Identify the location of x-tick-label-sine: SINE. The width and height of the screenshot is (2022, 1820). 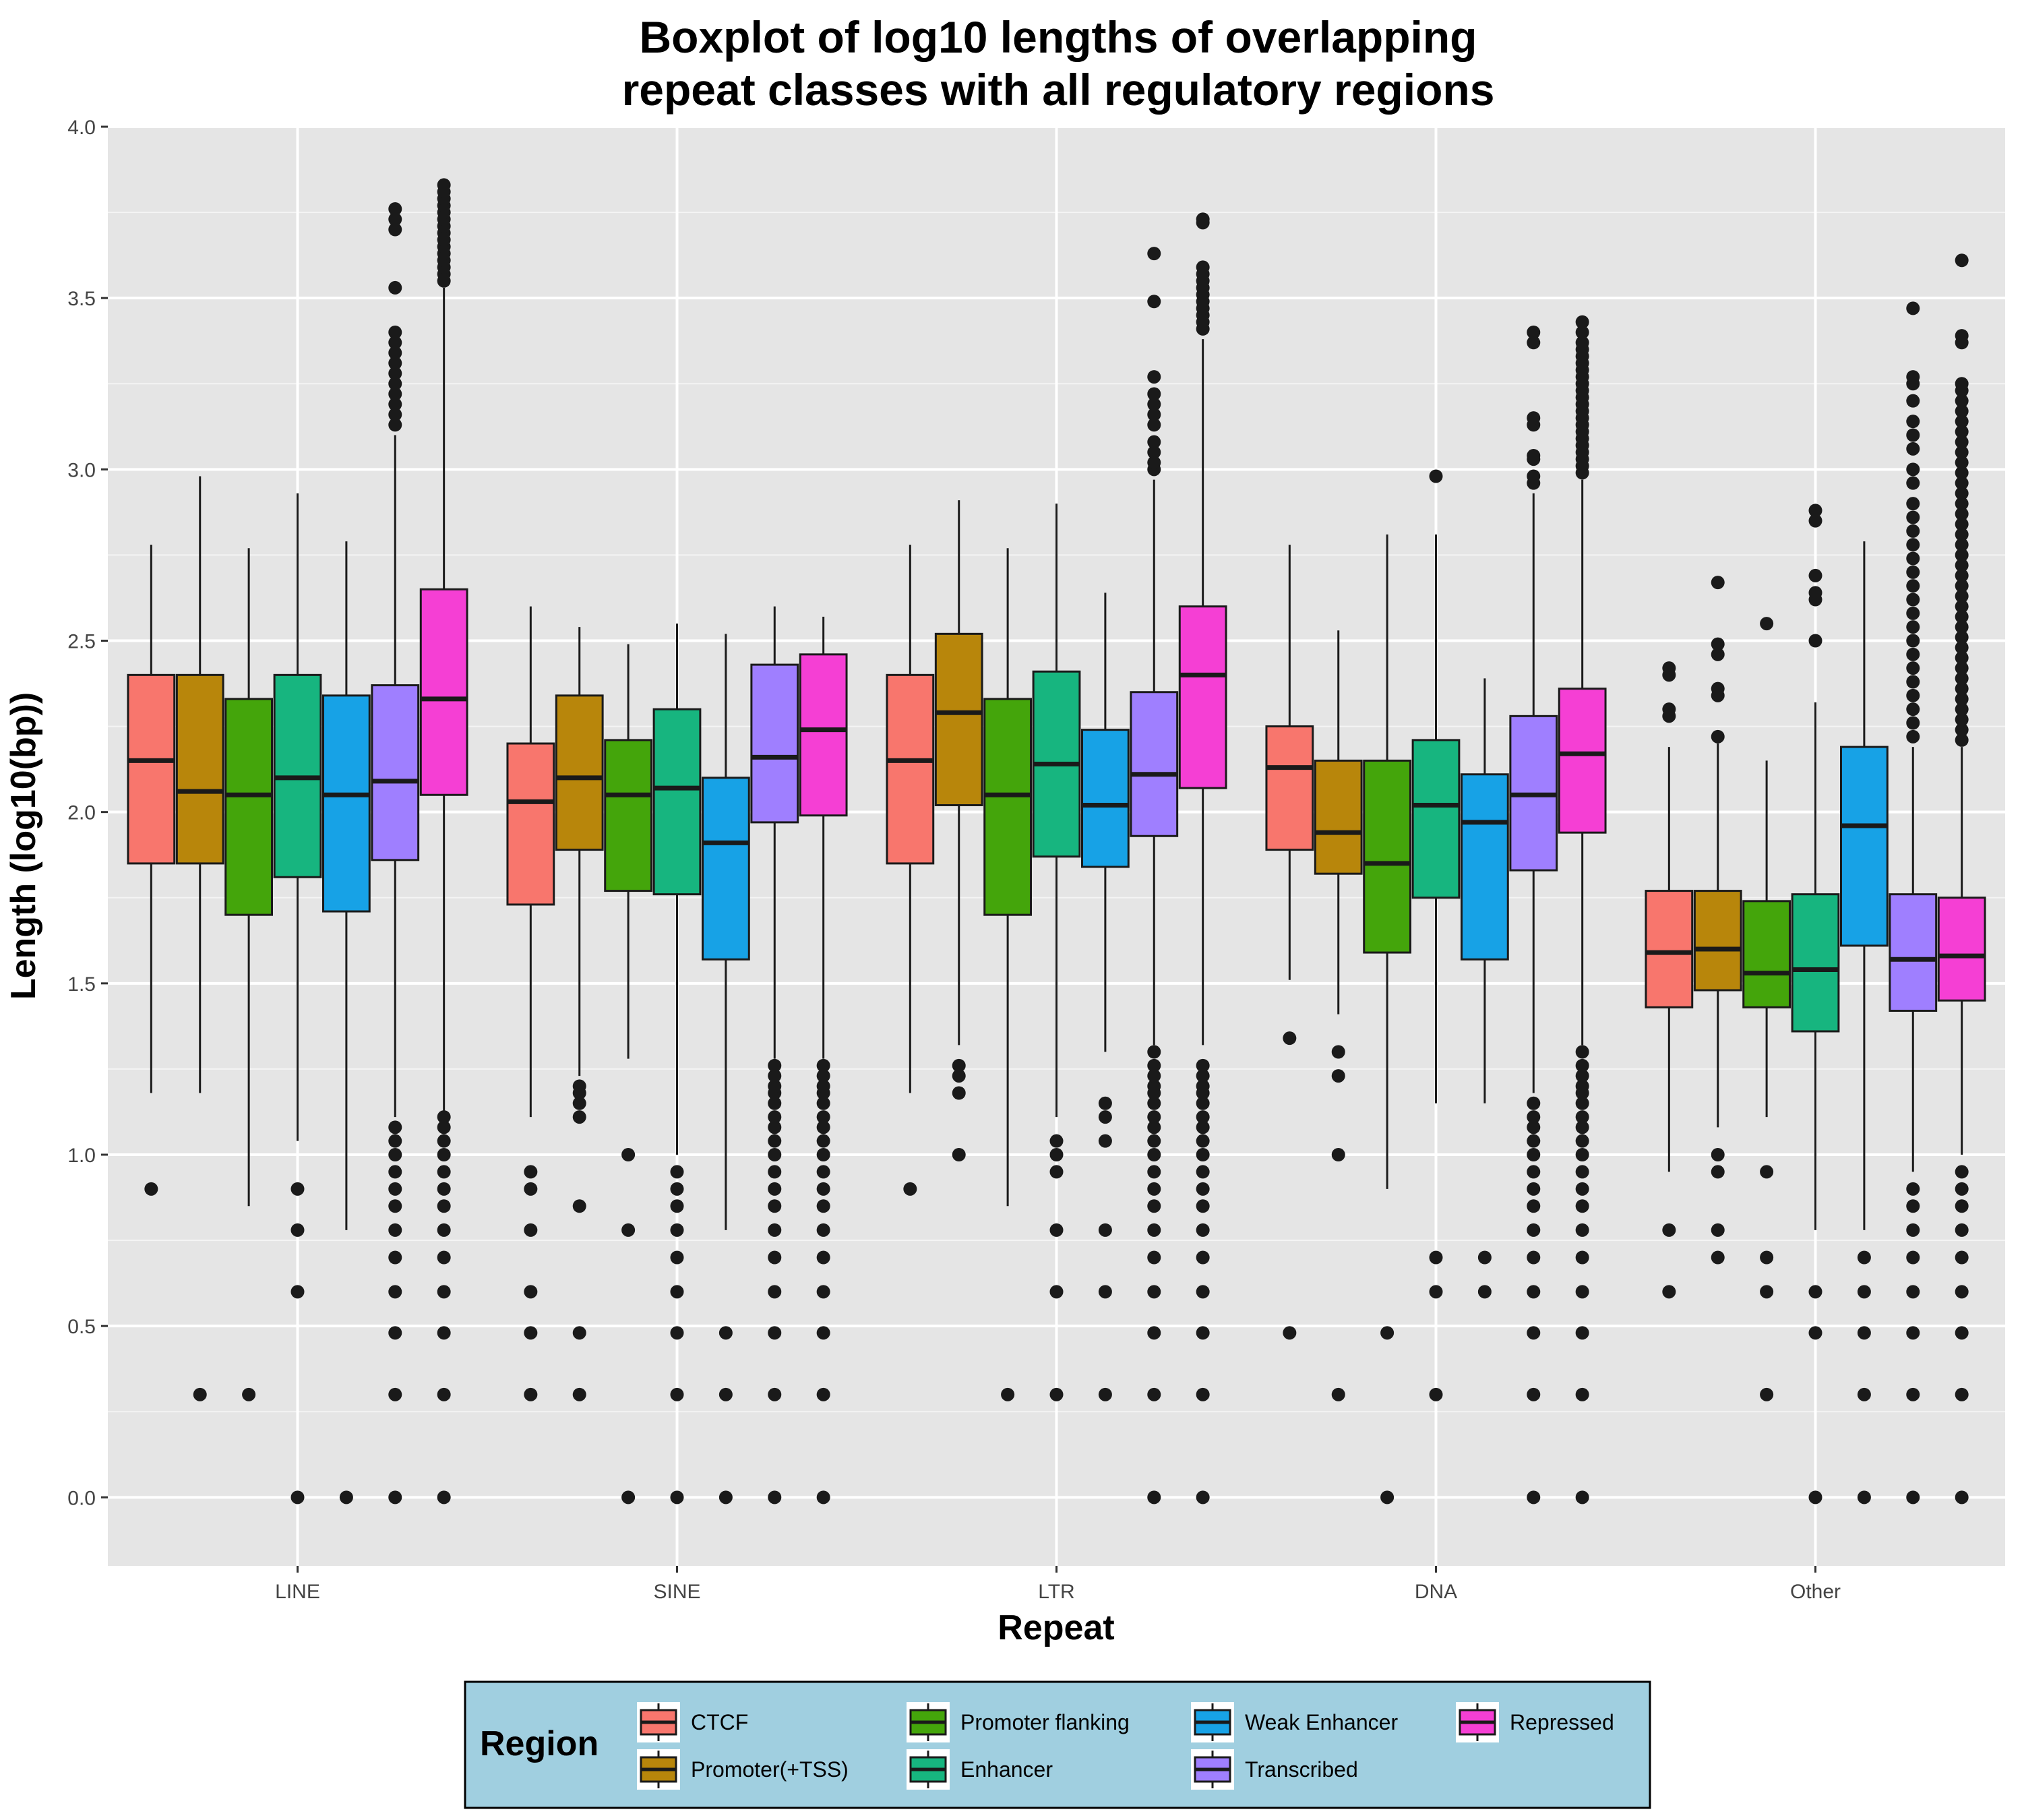
(676, 1592).